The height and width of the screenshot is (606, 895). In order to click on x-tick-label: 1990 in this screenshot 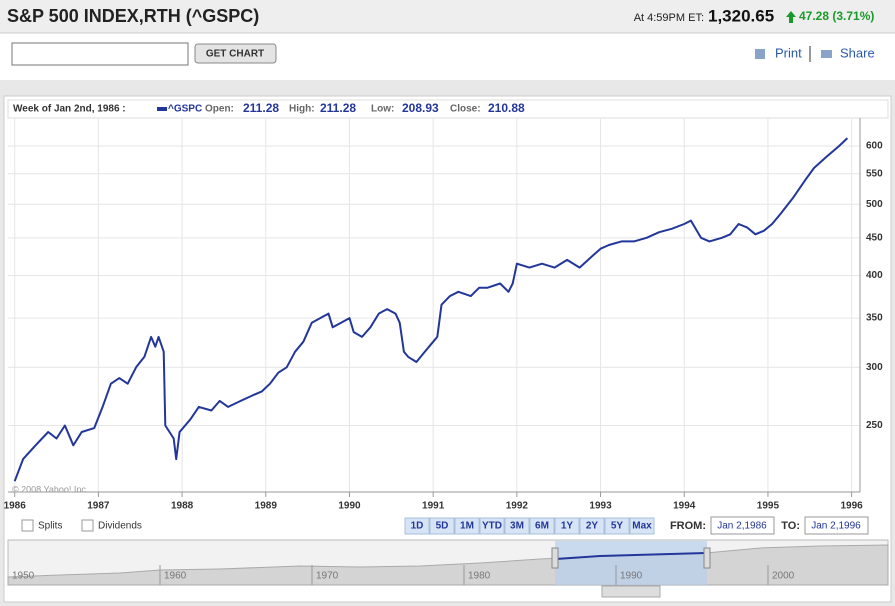, I will do `click(349, 506)`.